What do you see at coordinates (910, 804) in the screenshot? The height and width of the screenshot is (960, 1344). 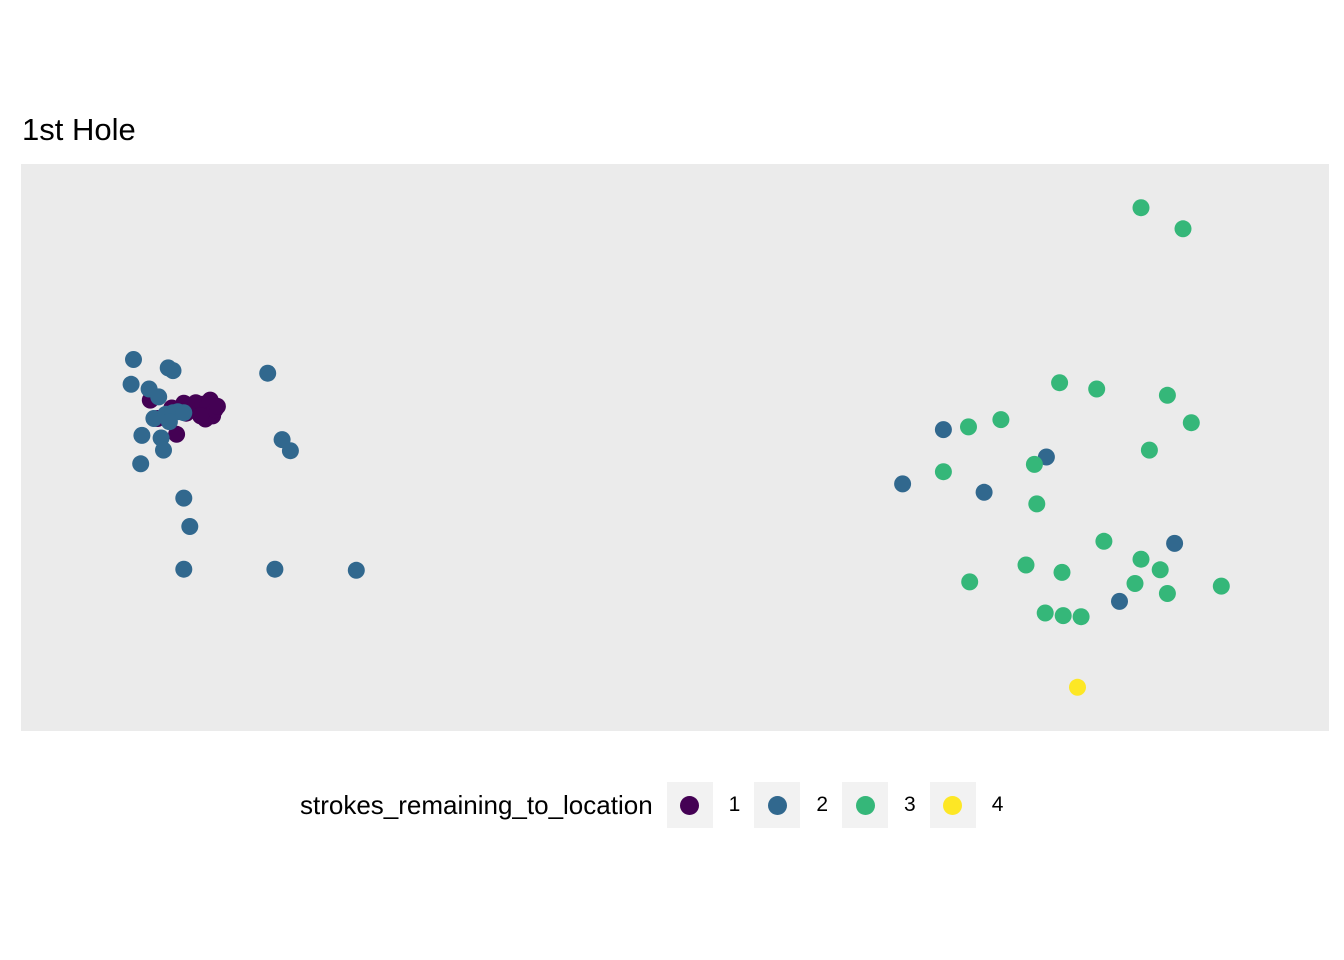 I see `legend-label: 3` at bounding box center [910, 804].